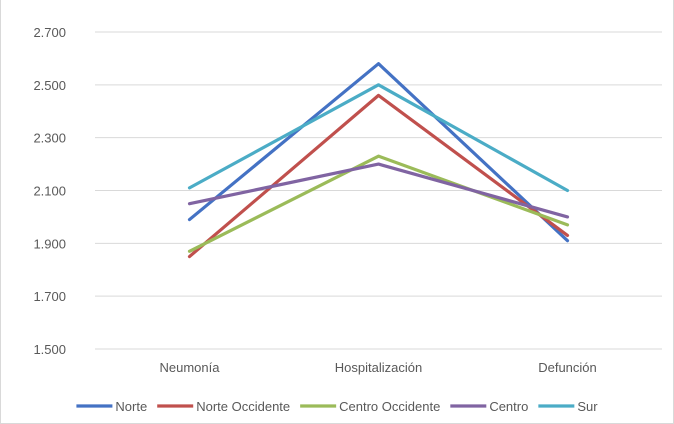  Describe the element at coordinates (49, 296) in the screenshot. I see `y-tick-label: 1.700` at that location.